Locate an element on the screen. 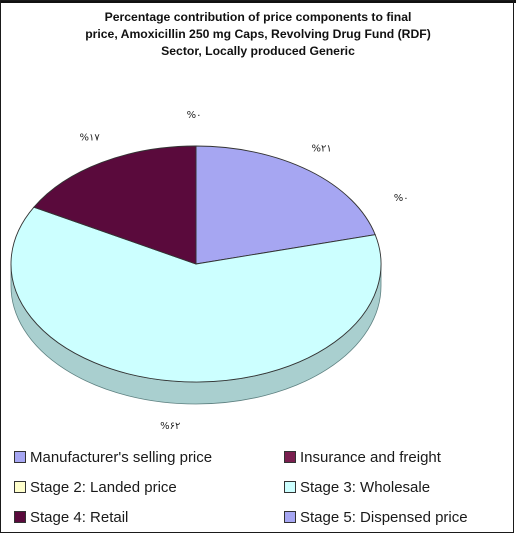 The width and height of the screenshot is (516, 535). legend-label-wholesale: Stage 3: Wholesale is located at coordinates (365, 487).